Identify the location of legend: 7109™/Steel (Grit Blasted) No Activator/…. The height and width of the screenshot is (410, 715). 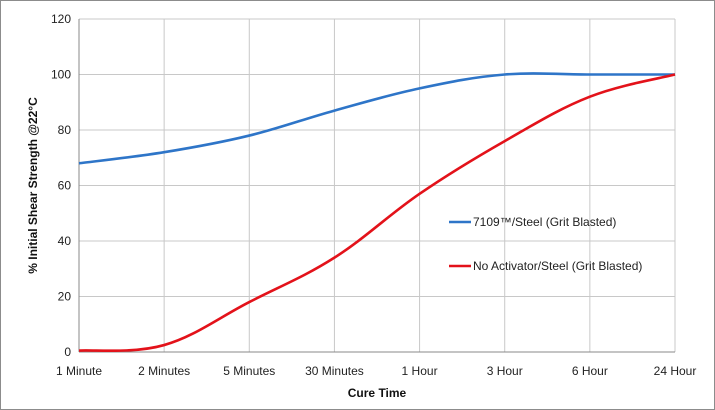
(545, 244).